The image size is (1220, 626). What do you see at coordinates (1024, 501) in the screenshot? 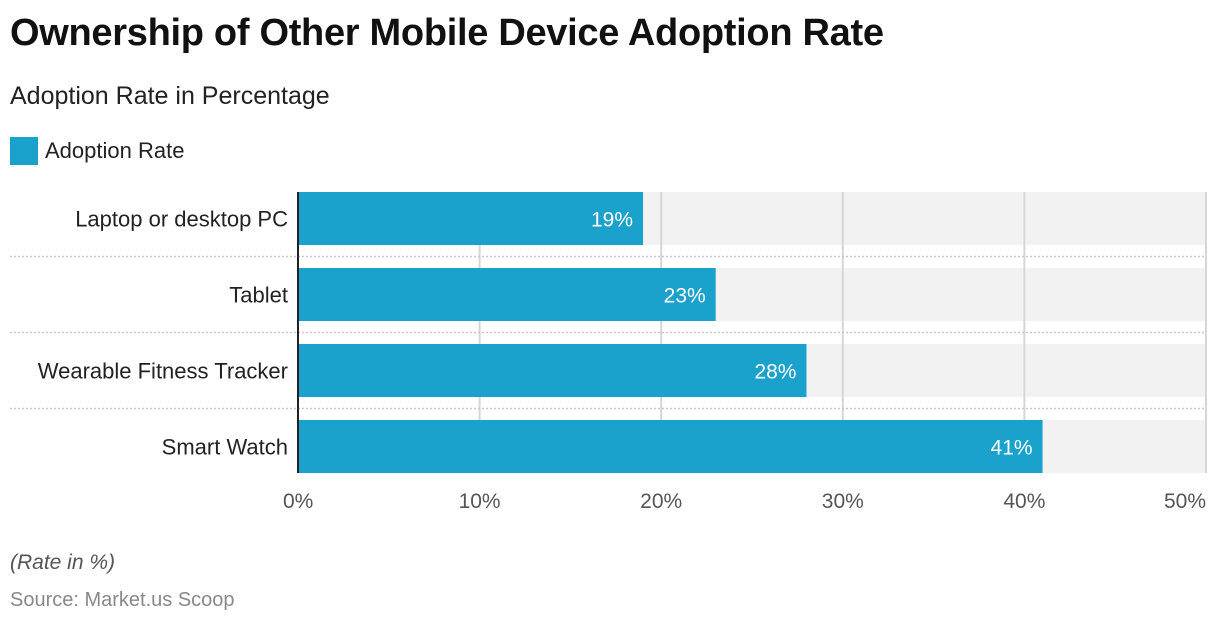
I see `x-tick-label: 40%` at bounding box center [1024, 501].